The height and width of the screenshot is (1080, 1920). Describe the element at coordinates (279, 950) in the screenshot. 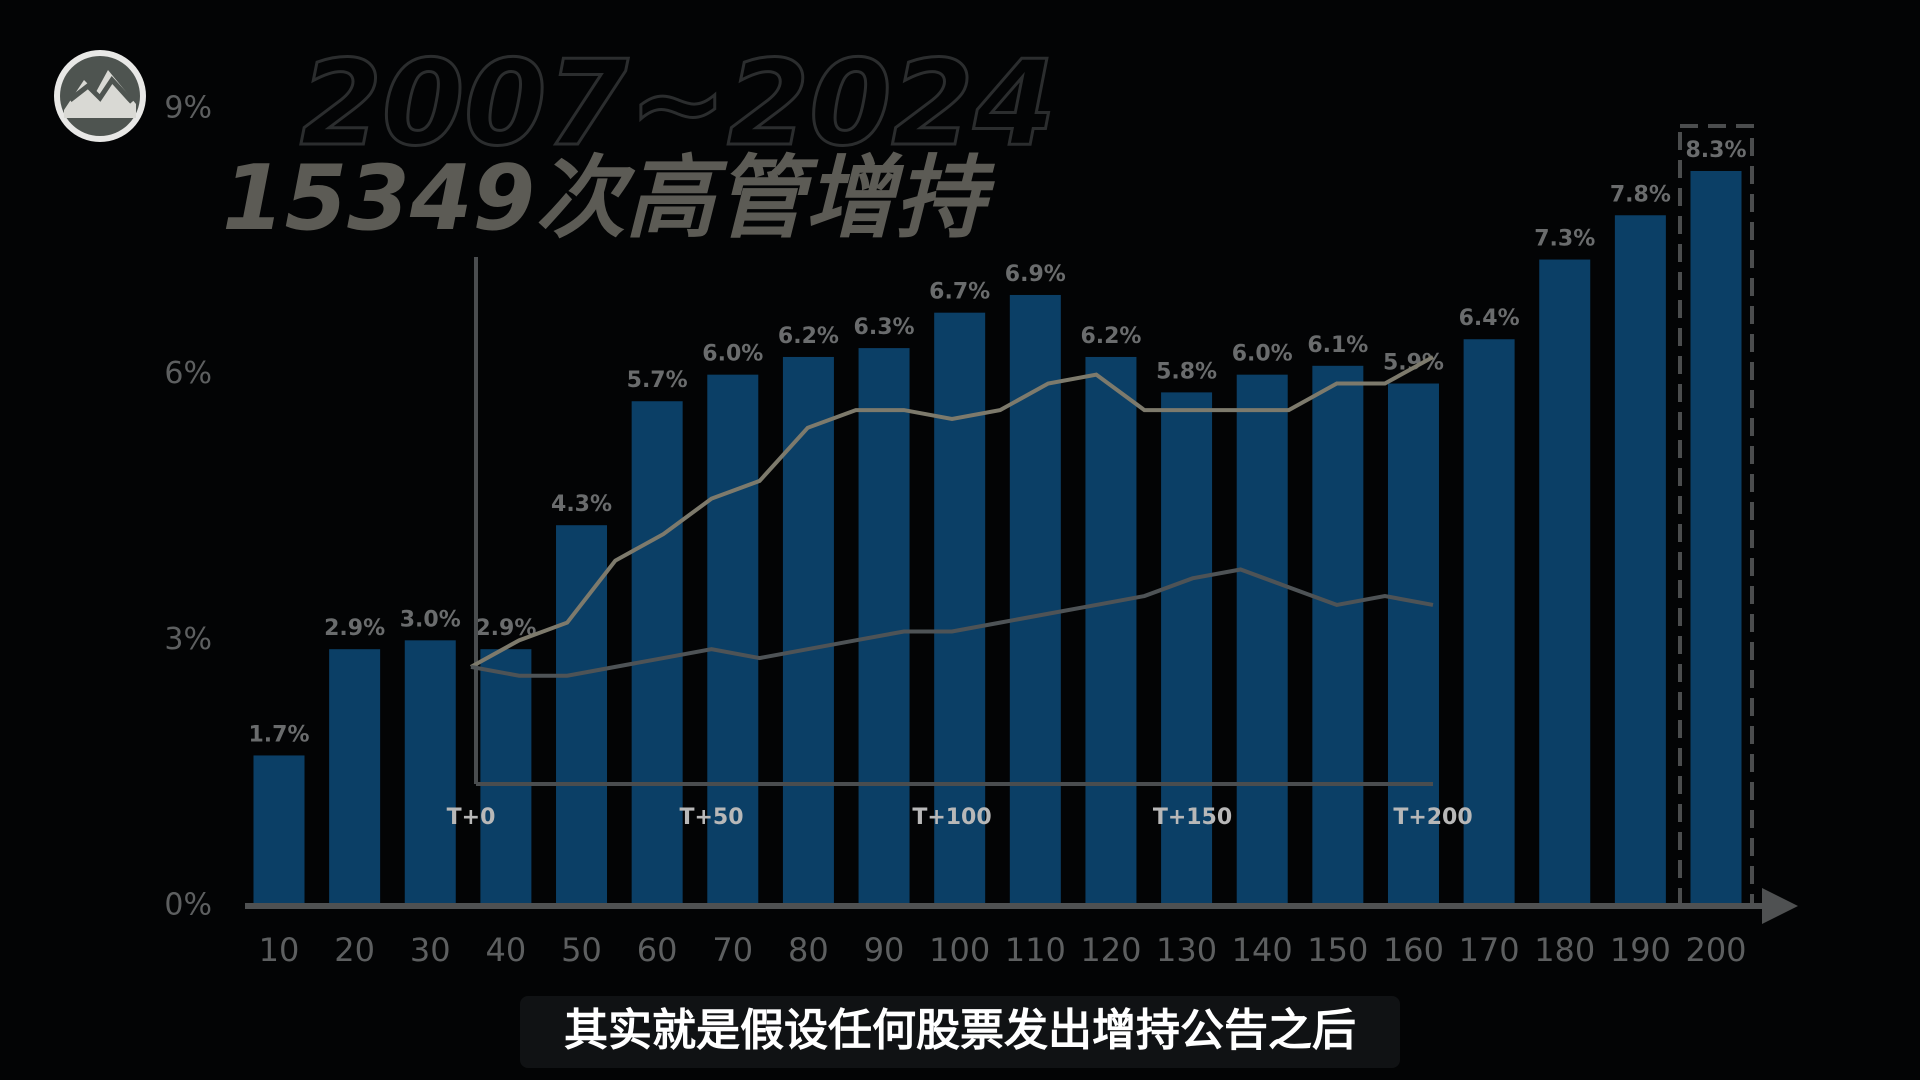

I see `x-tick-label: 10` at that location.